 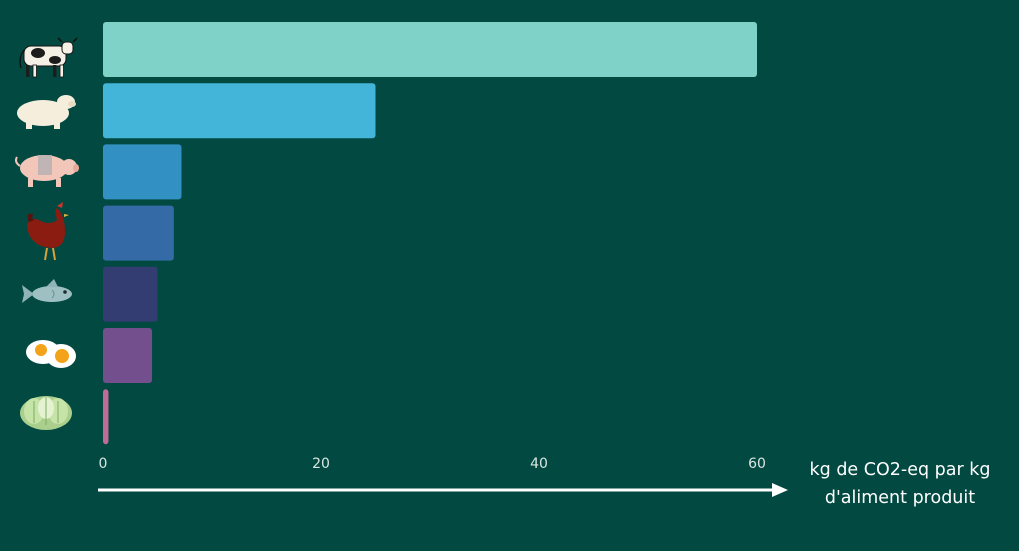 I want to click on bar-egg, so click(x=128, y=355).